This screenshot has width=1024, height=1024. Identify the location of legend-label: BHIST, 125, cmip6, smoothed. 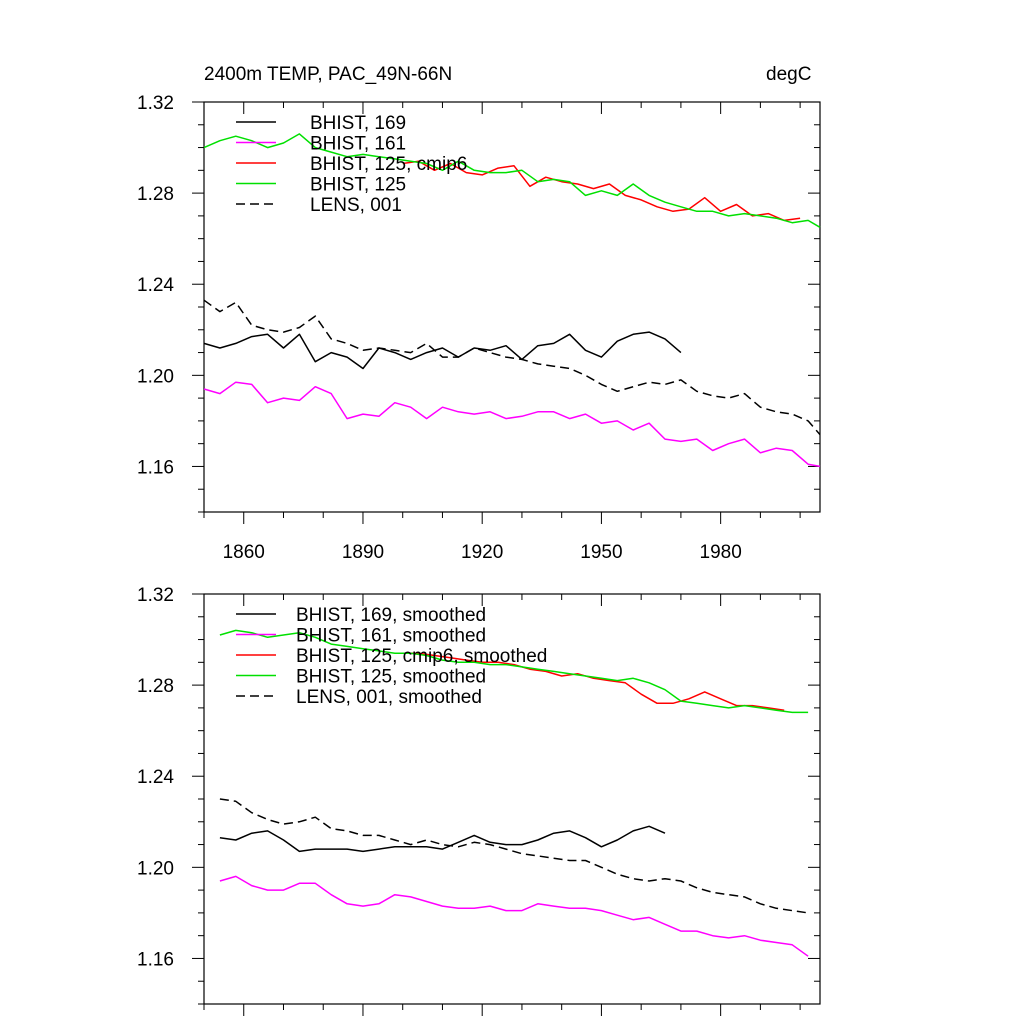
(421, 656).